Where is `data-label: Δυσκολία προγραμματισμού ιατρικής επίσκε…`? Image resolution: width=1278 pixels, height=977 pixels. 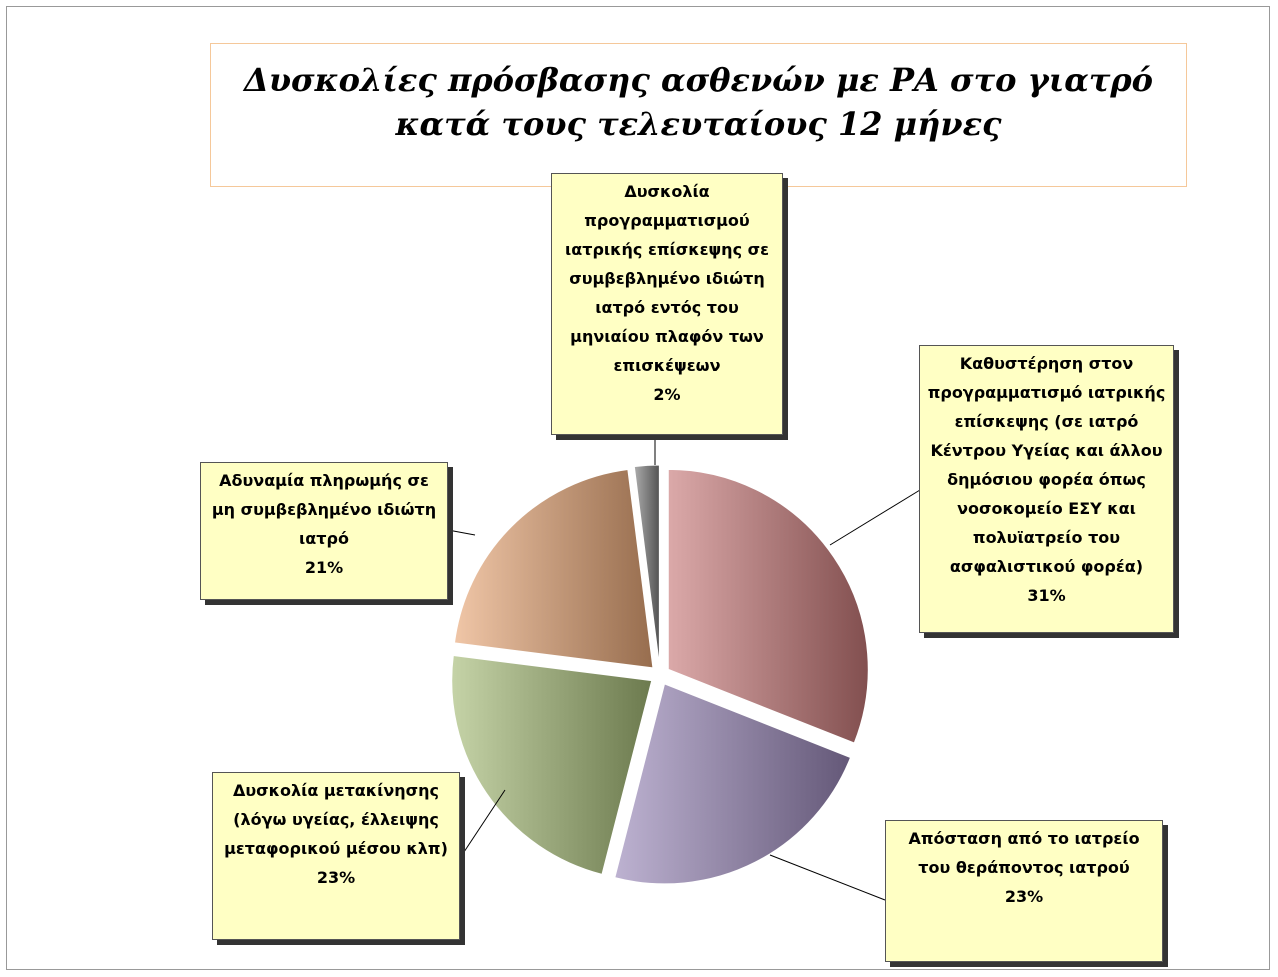
data-label: Δυσκολία προγραμματισμού ιατρικής επίσκε… is located at coordinates (667, 304).